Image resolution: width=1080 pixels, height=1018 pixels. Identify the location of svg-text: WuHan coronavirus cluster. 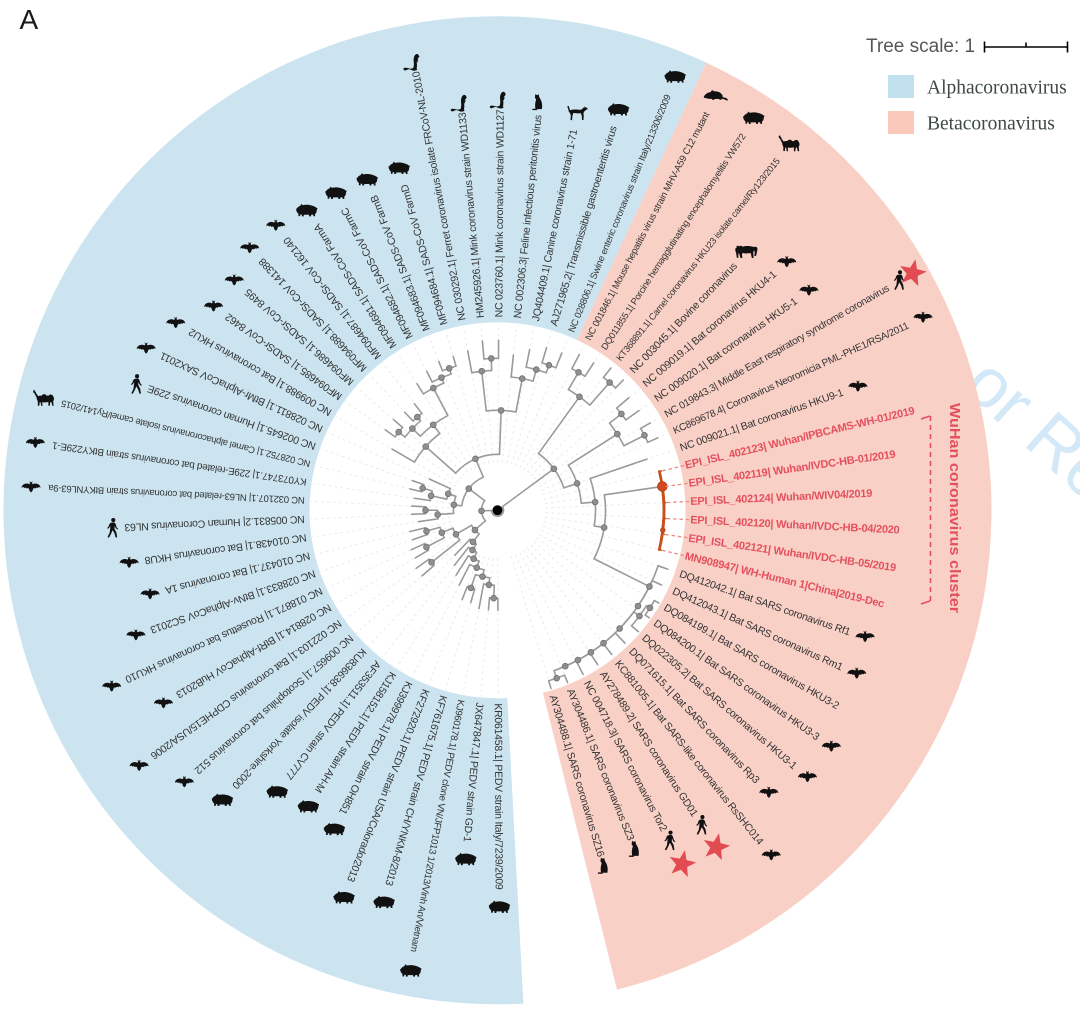
(954, 508).